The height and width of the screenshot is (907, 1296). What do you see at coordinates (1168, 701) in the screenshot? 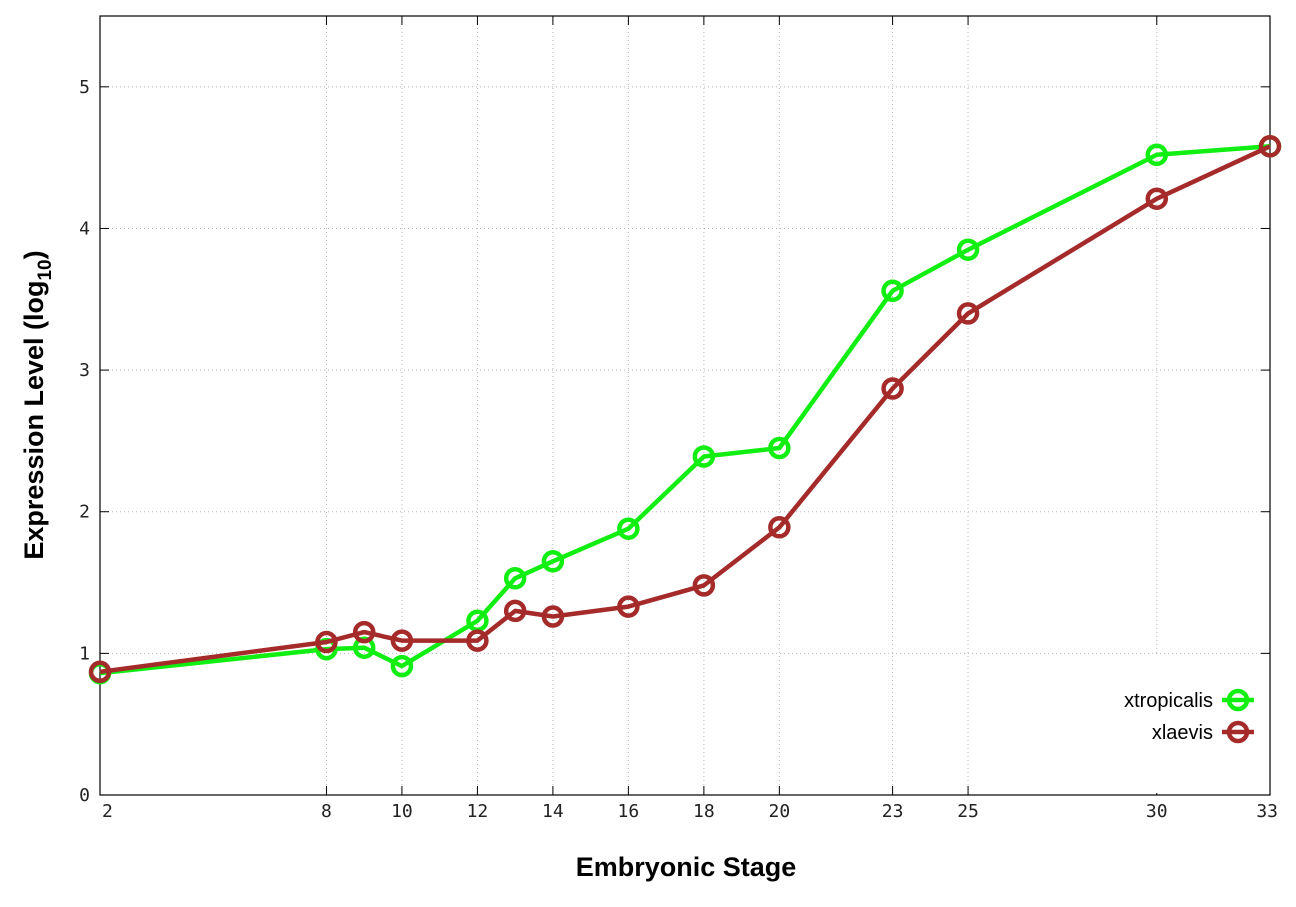
I see `legend-label: xtropicalis` at bounding box center [1168, 701].